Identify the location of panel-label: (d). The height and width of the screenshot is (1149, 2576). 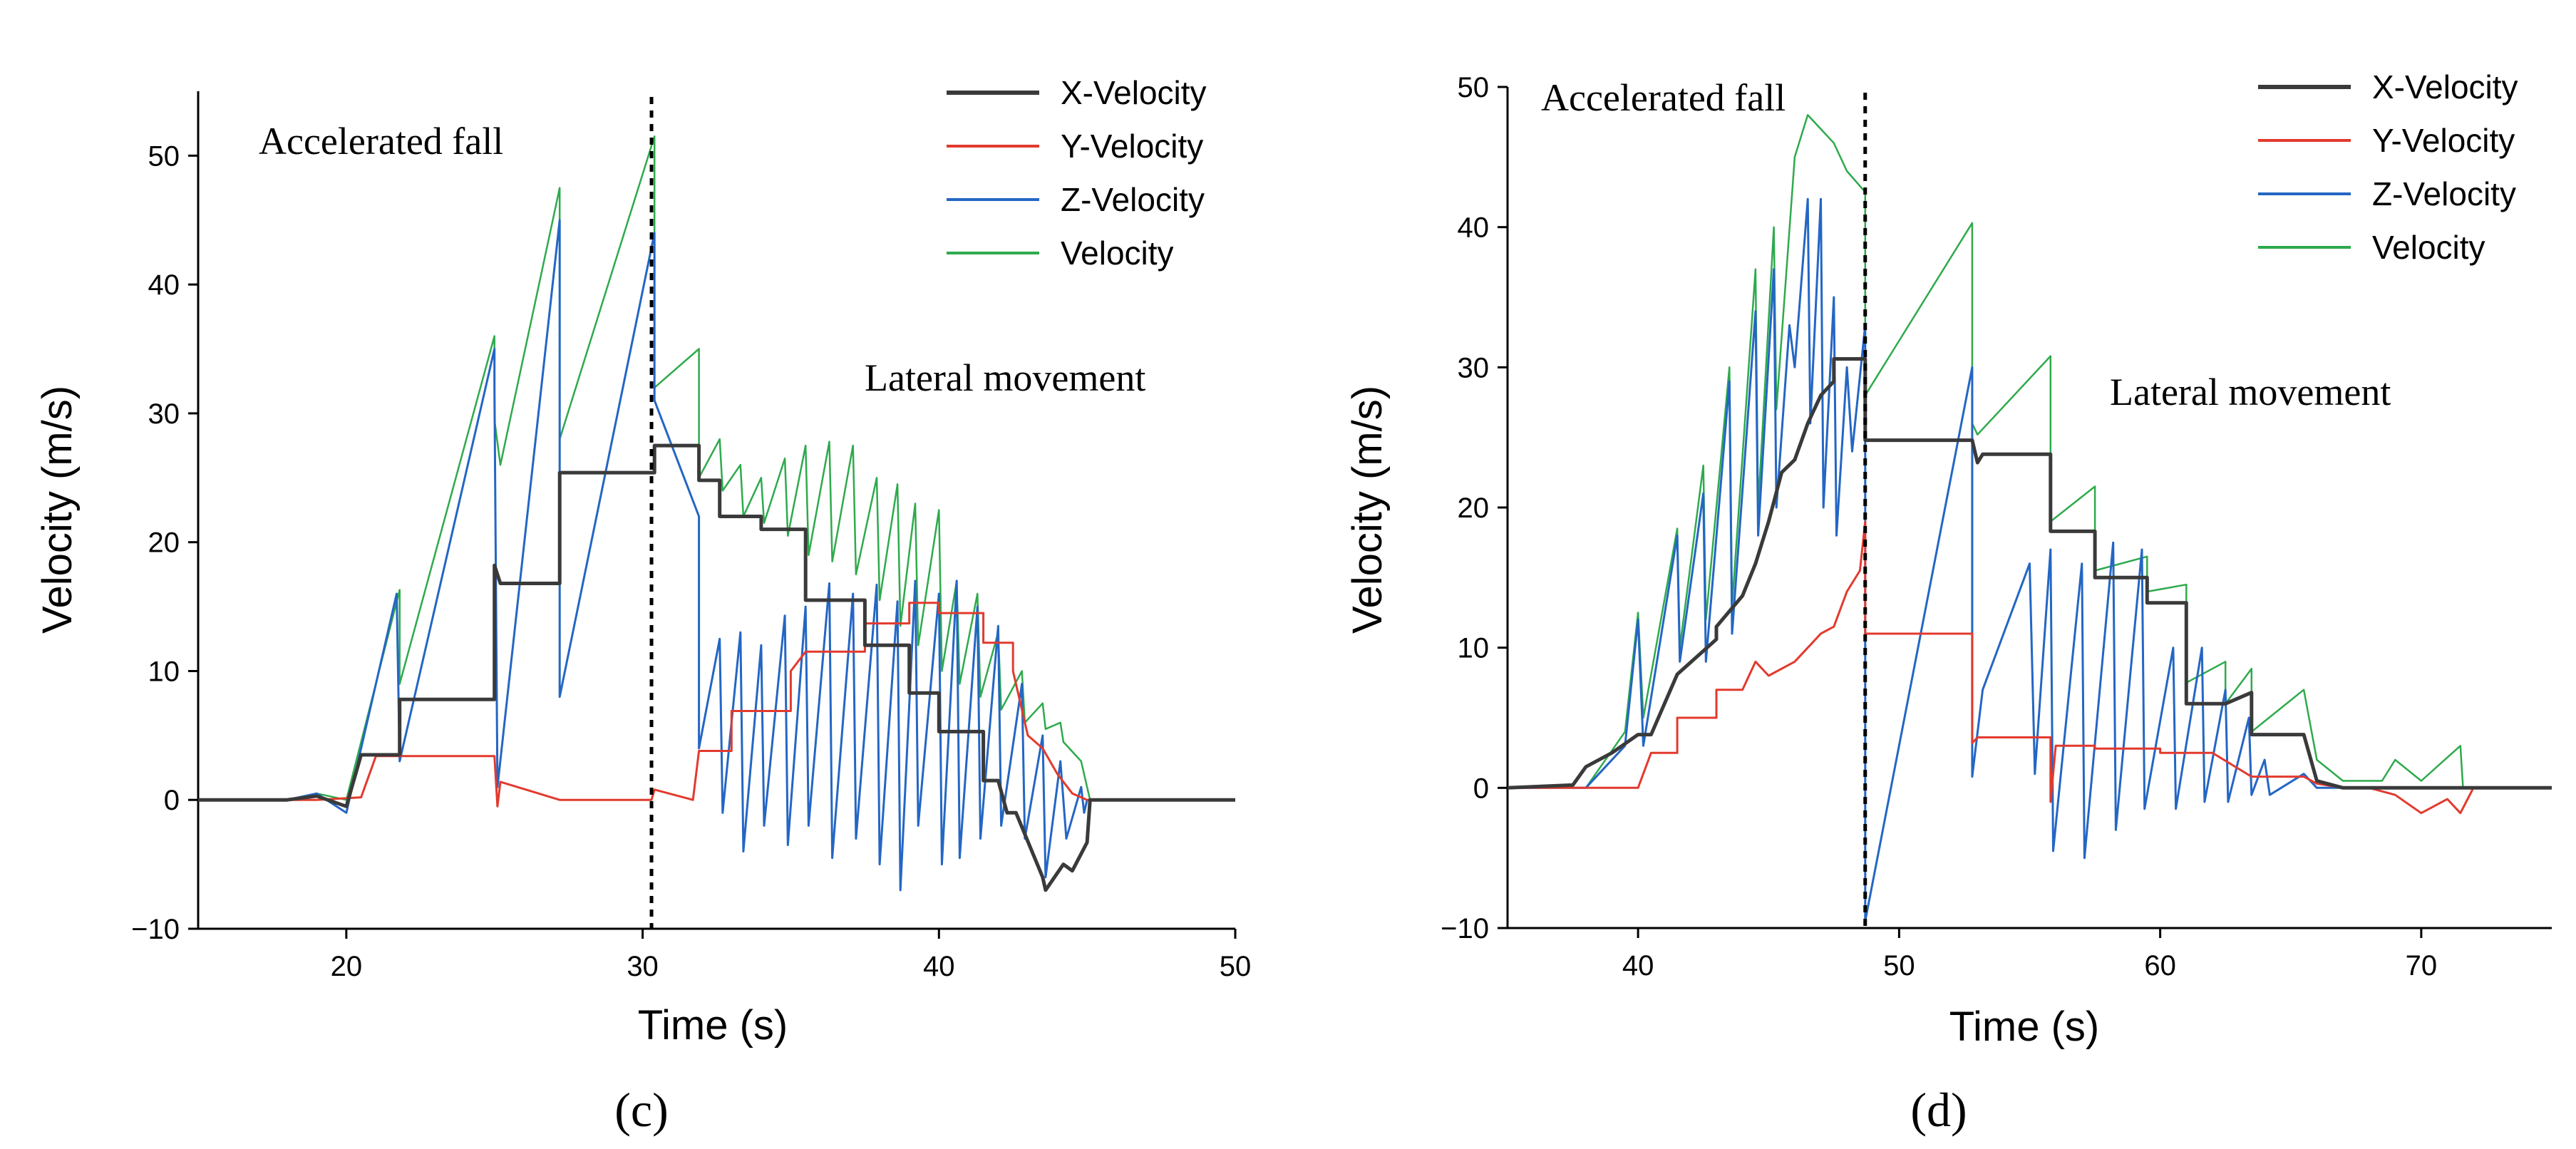
(1938, 1110).